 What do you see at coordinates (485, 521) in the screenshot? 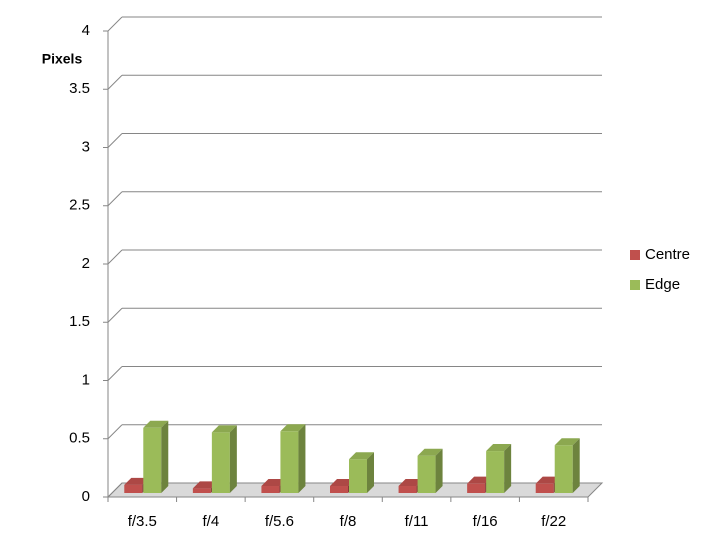
I see `x-tick-label: f/16` at bounding box center [485, 521].